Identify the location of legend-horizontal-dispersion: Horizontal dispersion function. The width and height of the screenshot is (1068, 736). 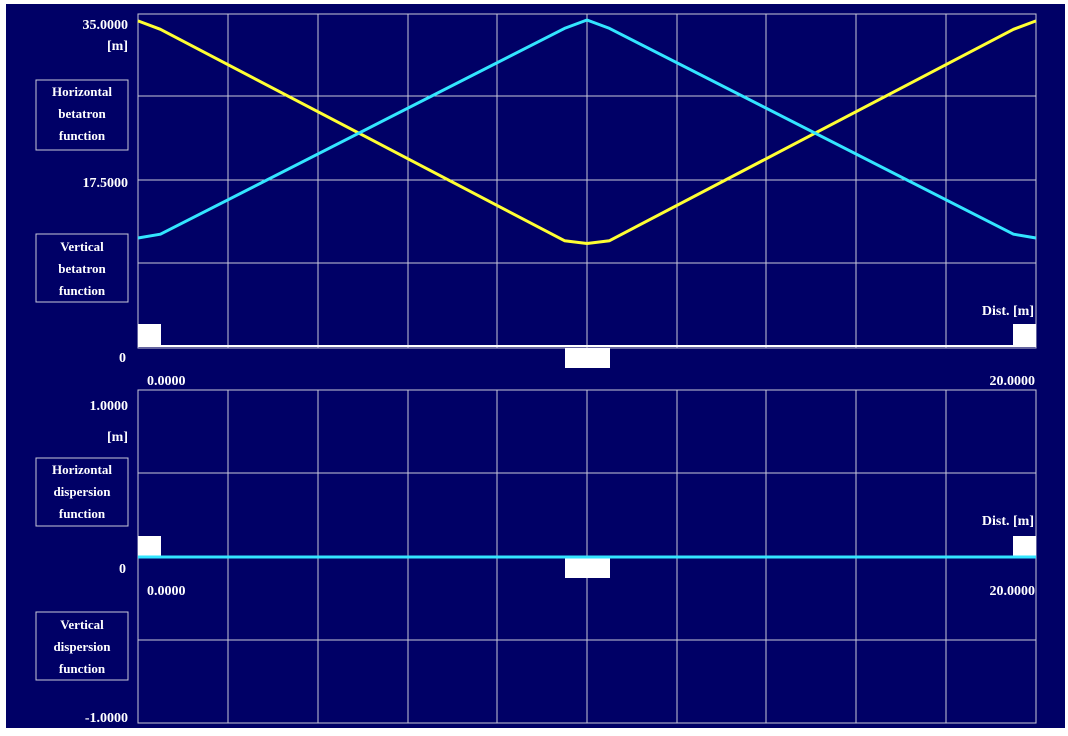
(82, 492).